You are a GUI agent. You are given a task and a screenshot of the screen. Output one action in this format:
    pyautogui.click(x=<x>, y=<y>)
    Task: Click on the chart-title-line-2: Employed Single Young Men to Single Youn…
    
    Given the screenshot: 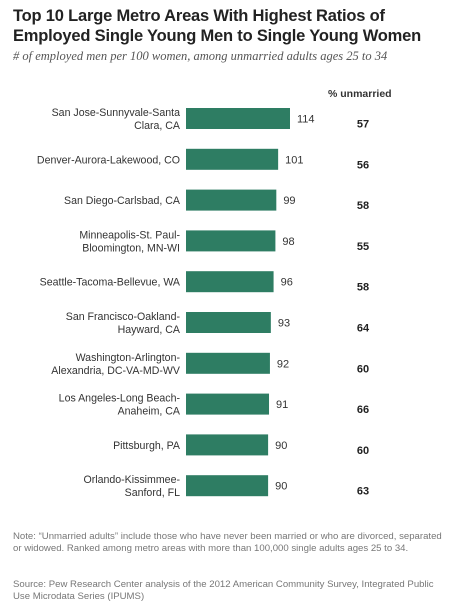 What is the action you would take?
    pyautogui.click(x=217, y=36)
    